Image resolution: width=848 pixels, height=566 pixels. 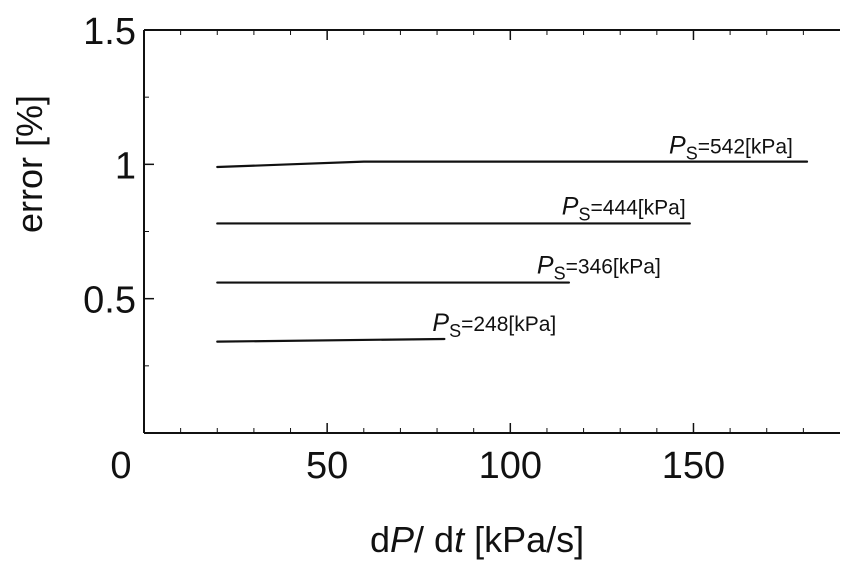 I want to click on series-label: PS=248[kPa], so click(x=494, y=325).